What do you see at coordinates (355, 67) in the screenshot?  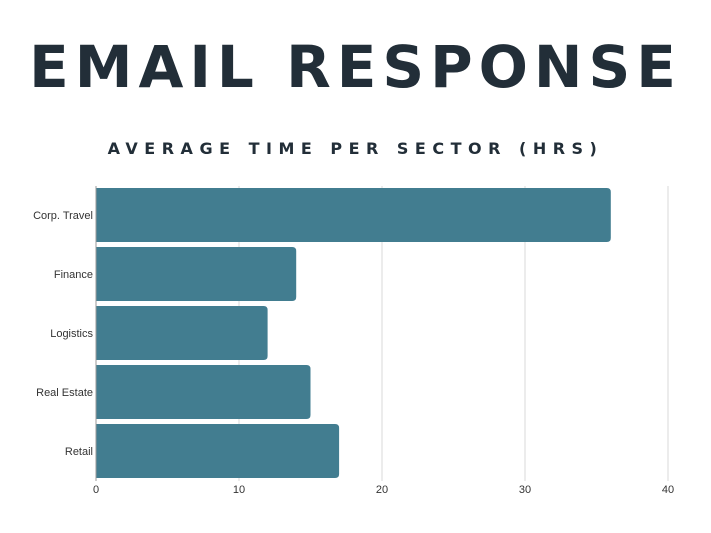 I see `chart-title: EMAIL RESPONSE` at bounding box center [355, 67].